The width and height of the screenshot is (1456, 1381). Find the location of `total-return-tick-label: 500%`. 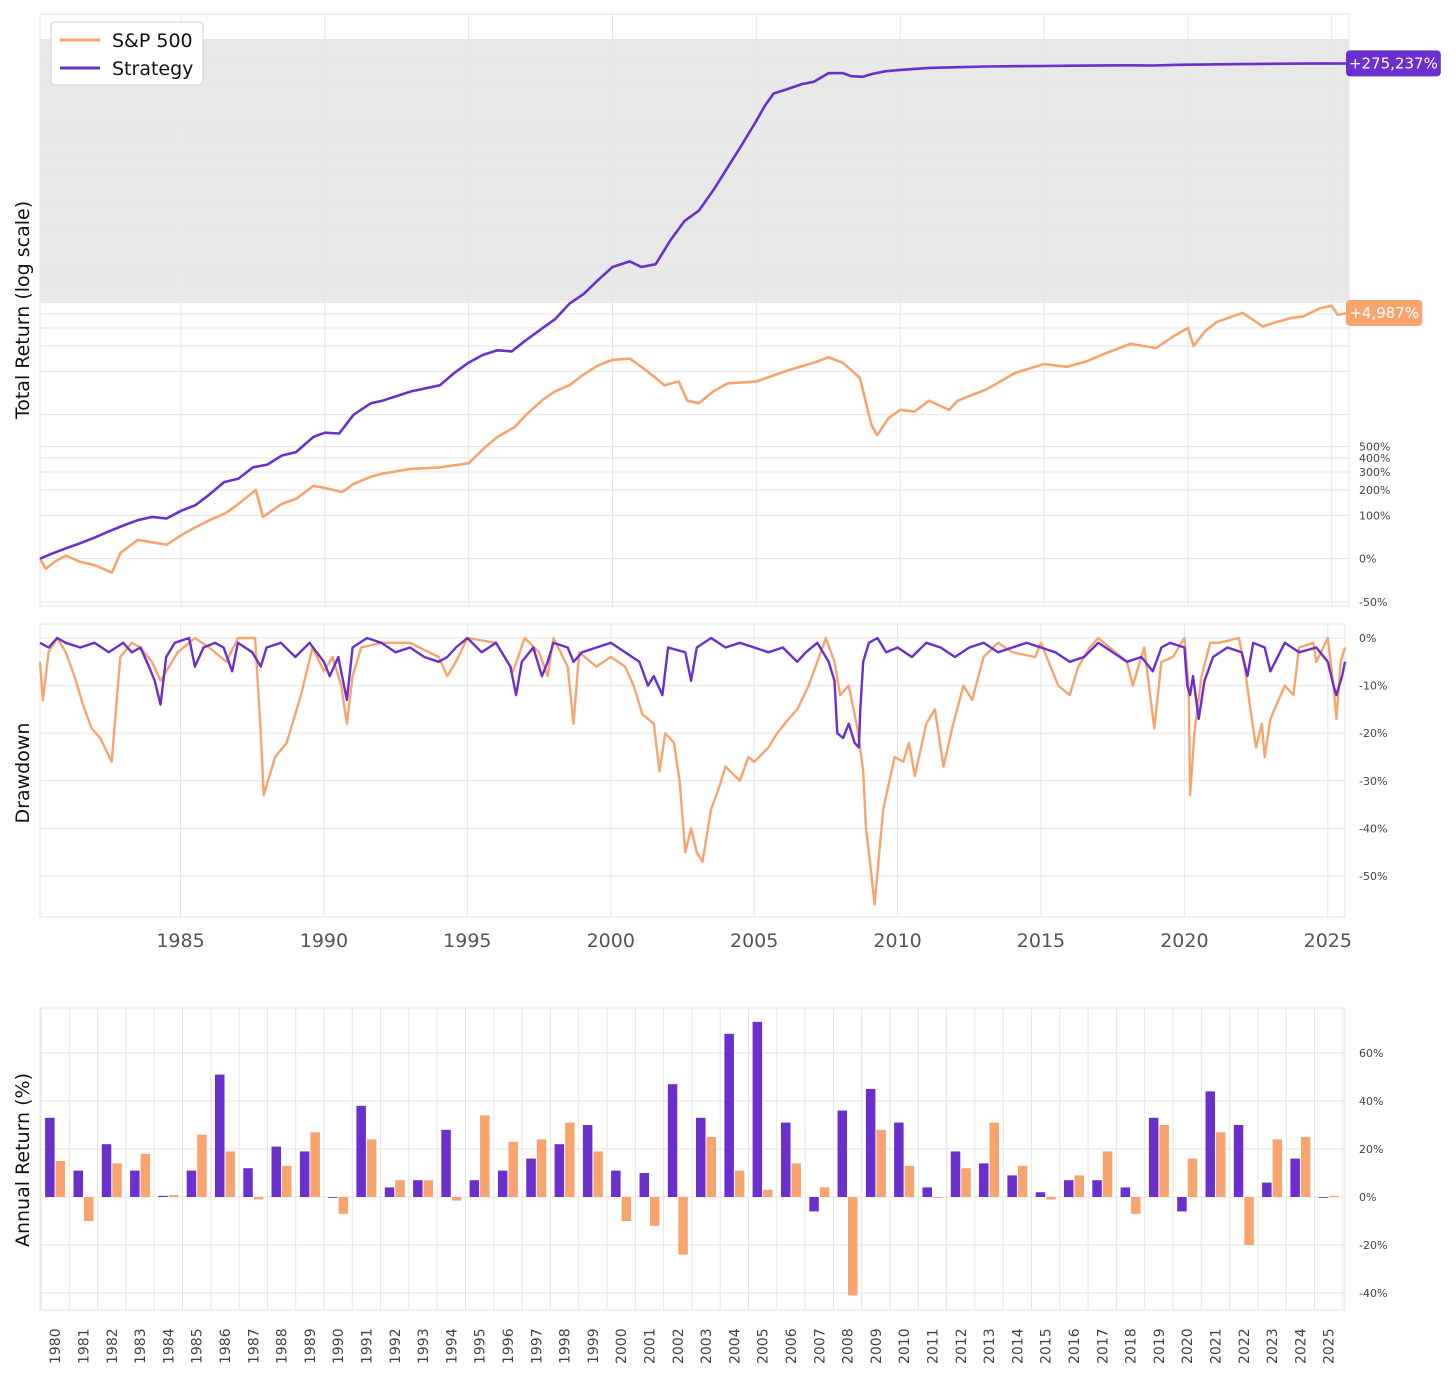

total-return-tick-label: 500% is located at coordinates (1374, 447).